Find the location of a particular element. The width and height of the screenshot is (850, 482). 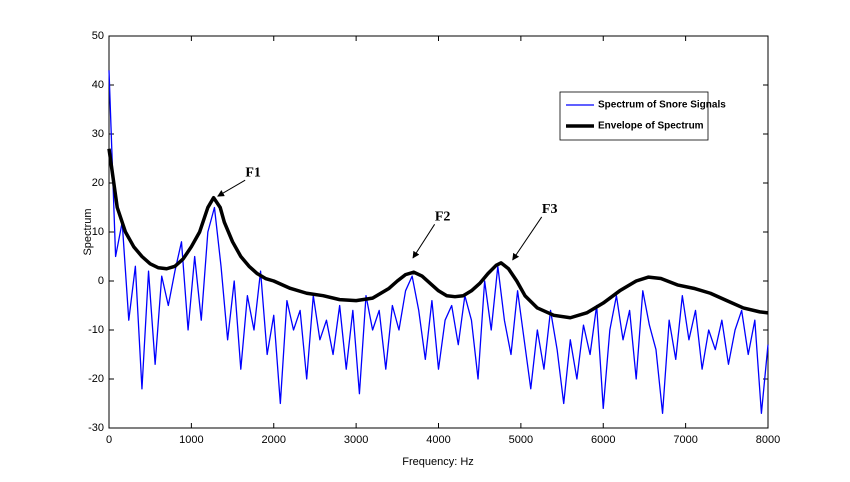

y-tick-label: 0 is located at coordinates (101, 281).